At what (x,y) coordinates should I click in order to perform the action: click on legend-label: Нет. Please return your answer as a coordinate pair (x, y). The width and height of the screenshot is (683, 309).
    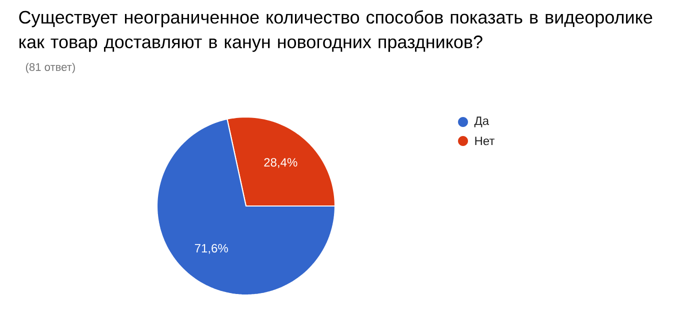
    Looking at the image, I should click on (484, 141).